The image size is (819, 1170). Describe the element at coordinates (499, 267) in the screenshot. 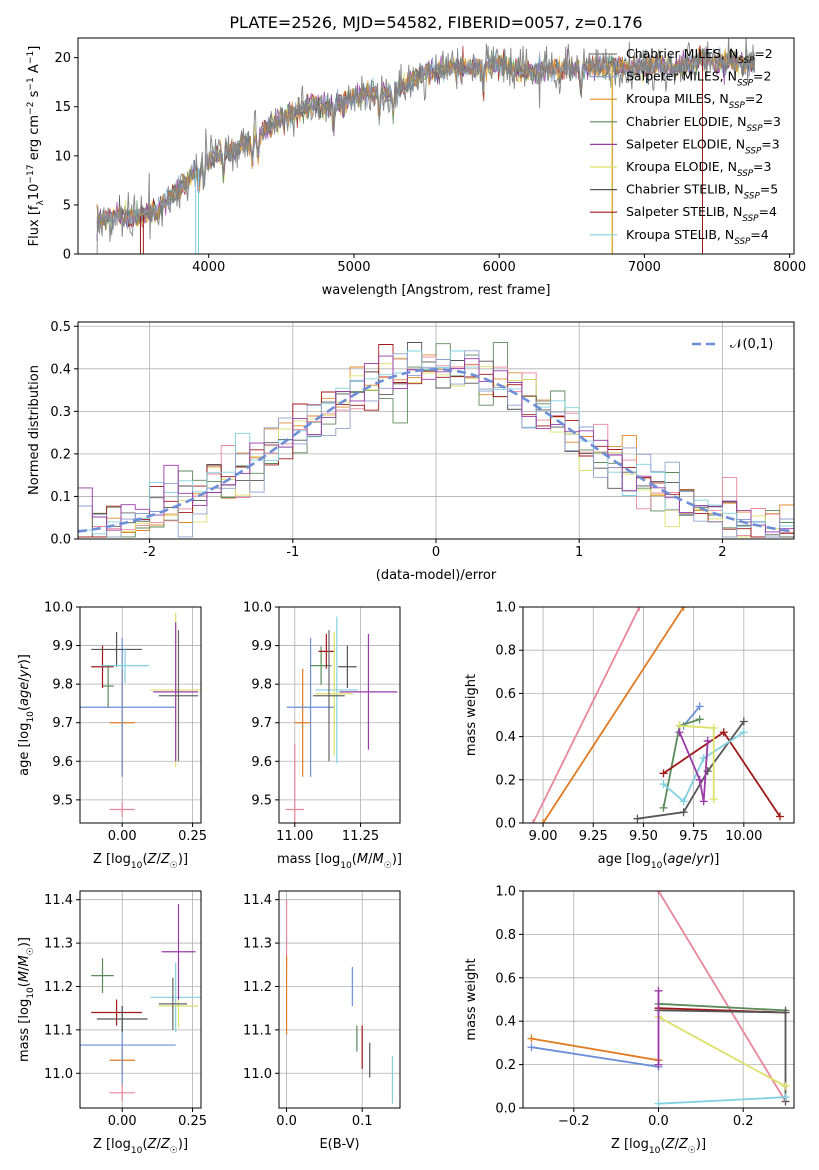

I see `x-tick-label: 6000` at that location.